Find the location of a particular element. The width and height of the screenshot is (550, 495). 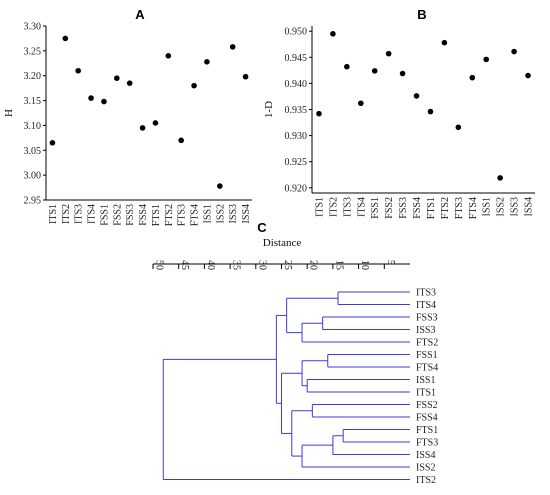

panel-a-y-tick-label: 3.05 is located at coordinates (33, 151).